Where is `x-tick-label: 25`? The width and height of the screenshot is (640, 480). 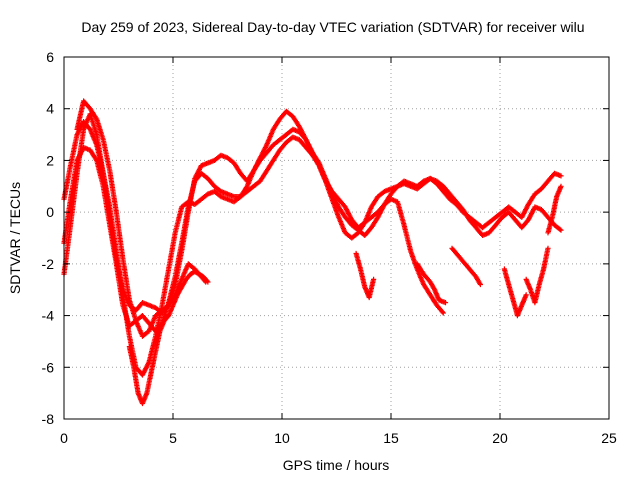
x-tick-label: 25 is located at coordinates (609, 438).